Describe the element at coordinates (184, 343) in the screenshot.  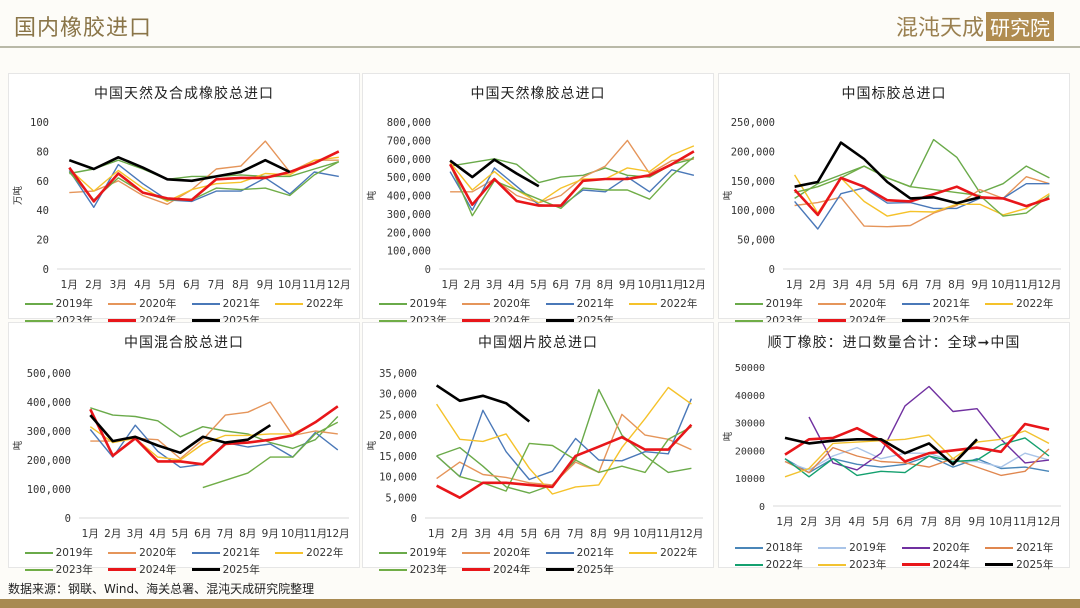
I see `chart-title: 中国混合胶总进口` at that location.